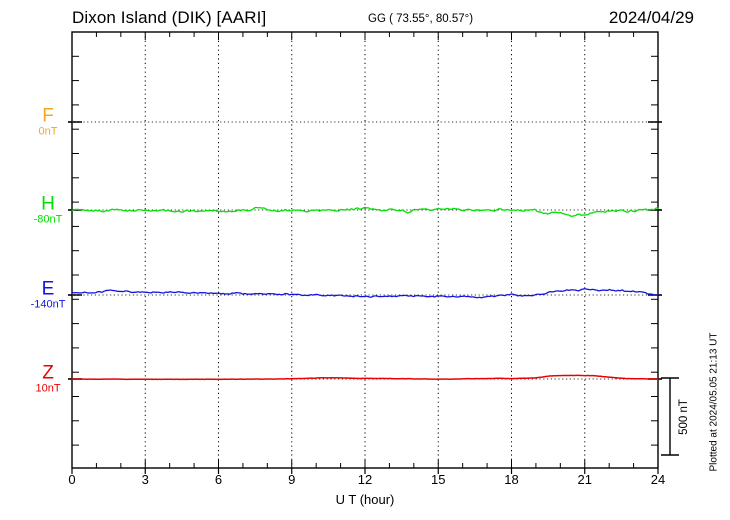  What do you see at coordinates (48, 373) in the screenshot?
I see `component-letter-z: Z` at bounding box center [48, 373].